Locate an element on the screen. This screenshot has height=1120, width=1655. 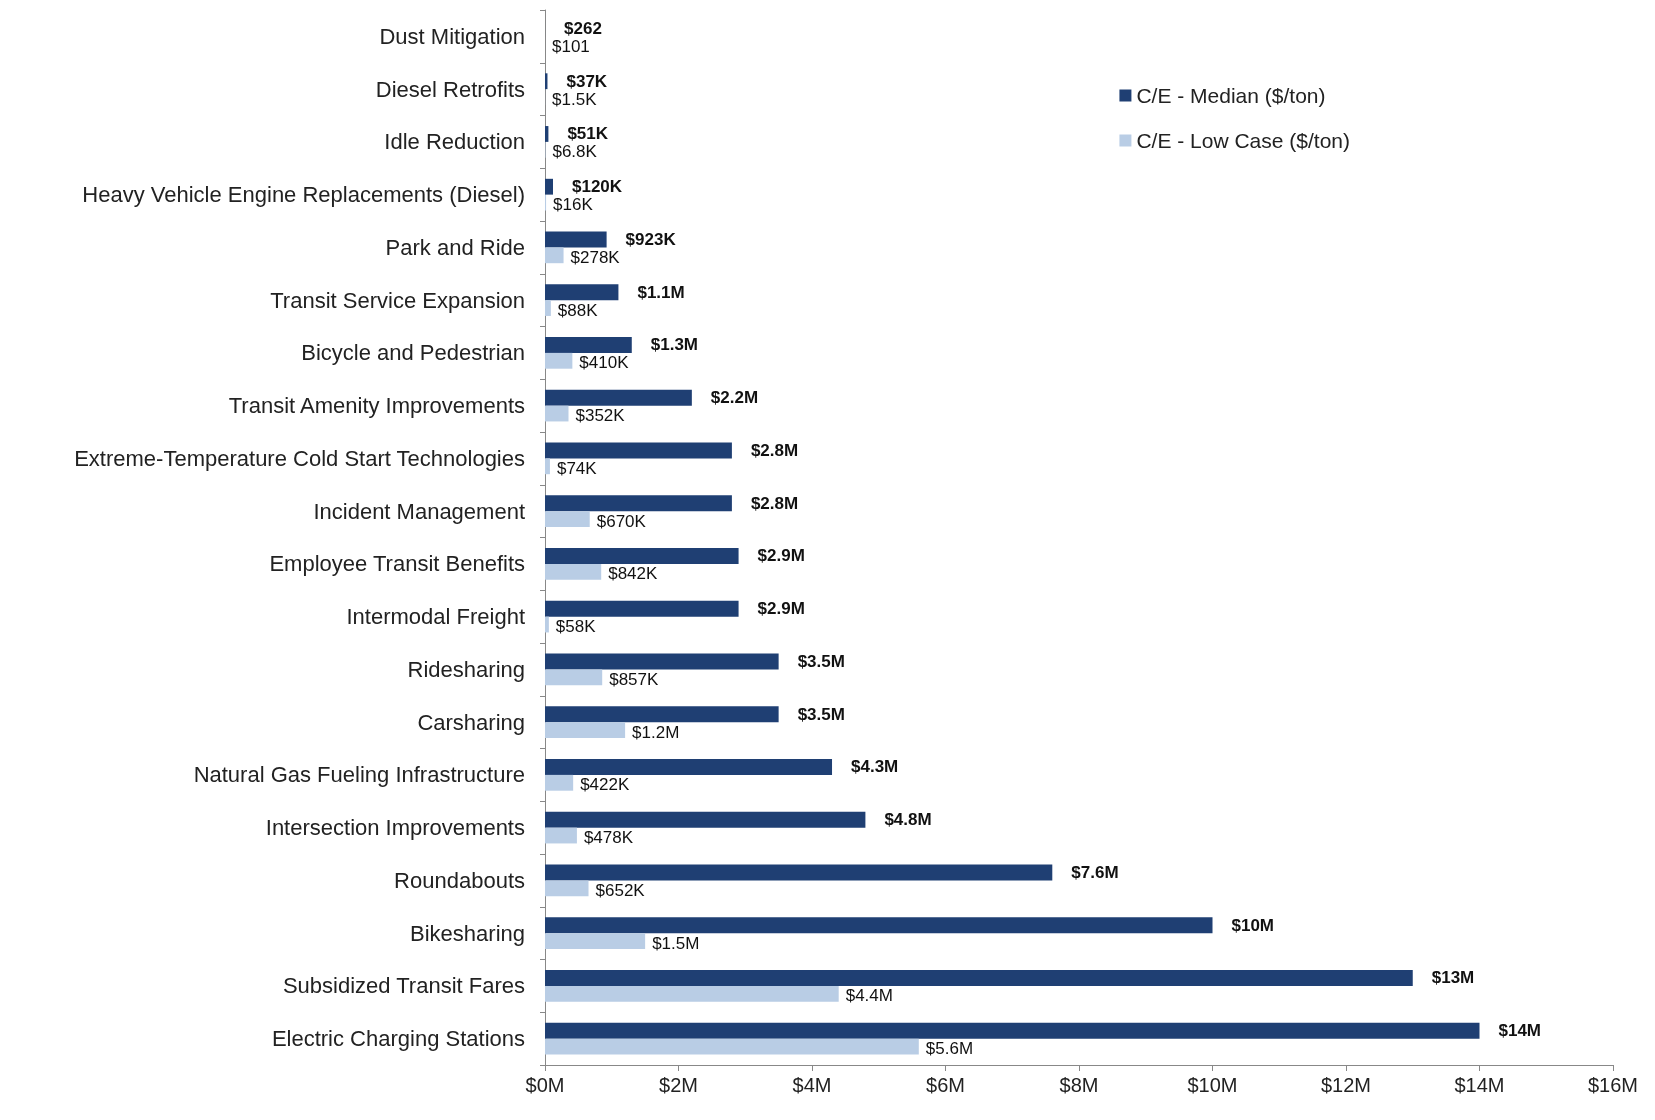
data-label: $101 is located at coordinates (571, 46).